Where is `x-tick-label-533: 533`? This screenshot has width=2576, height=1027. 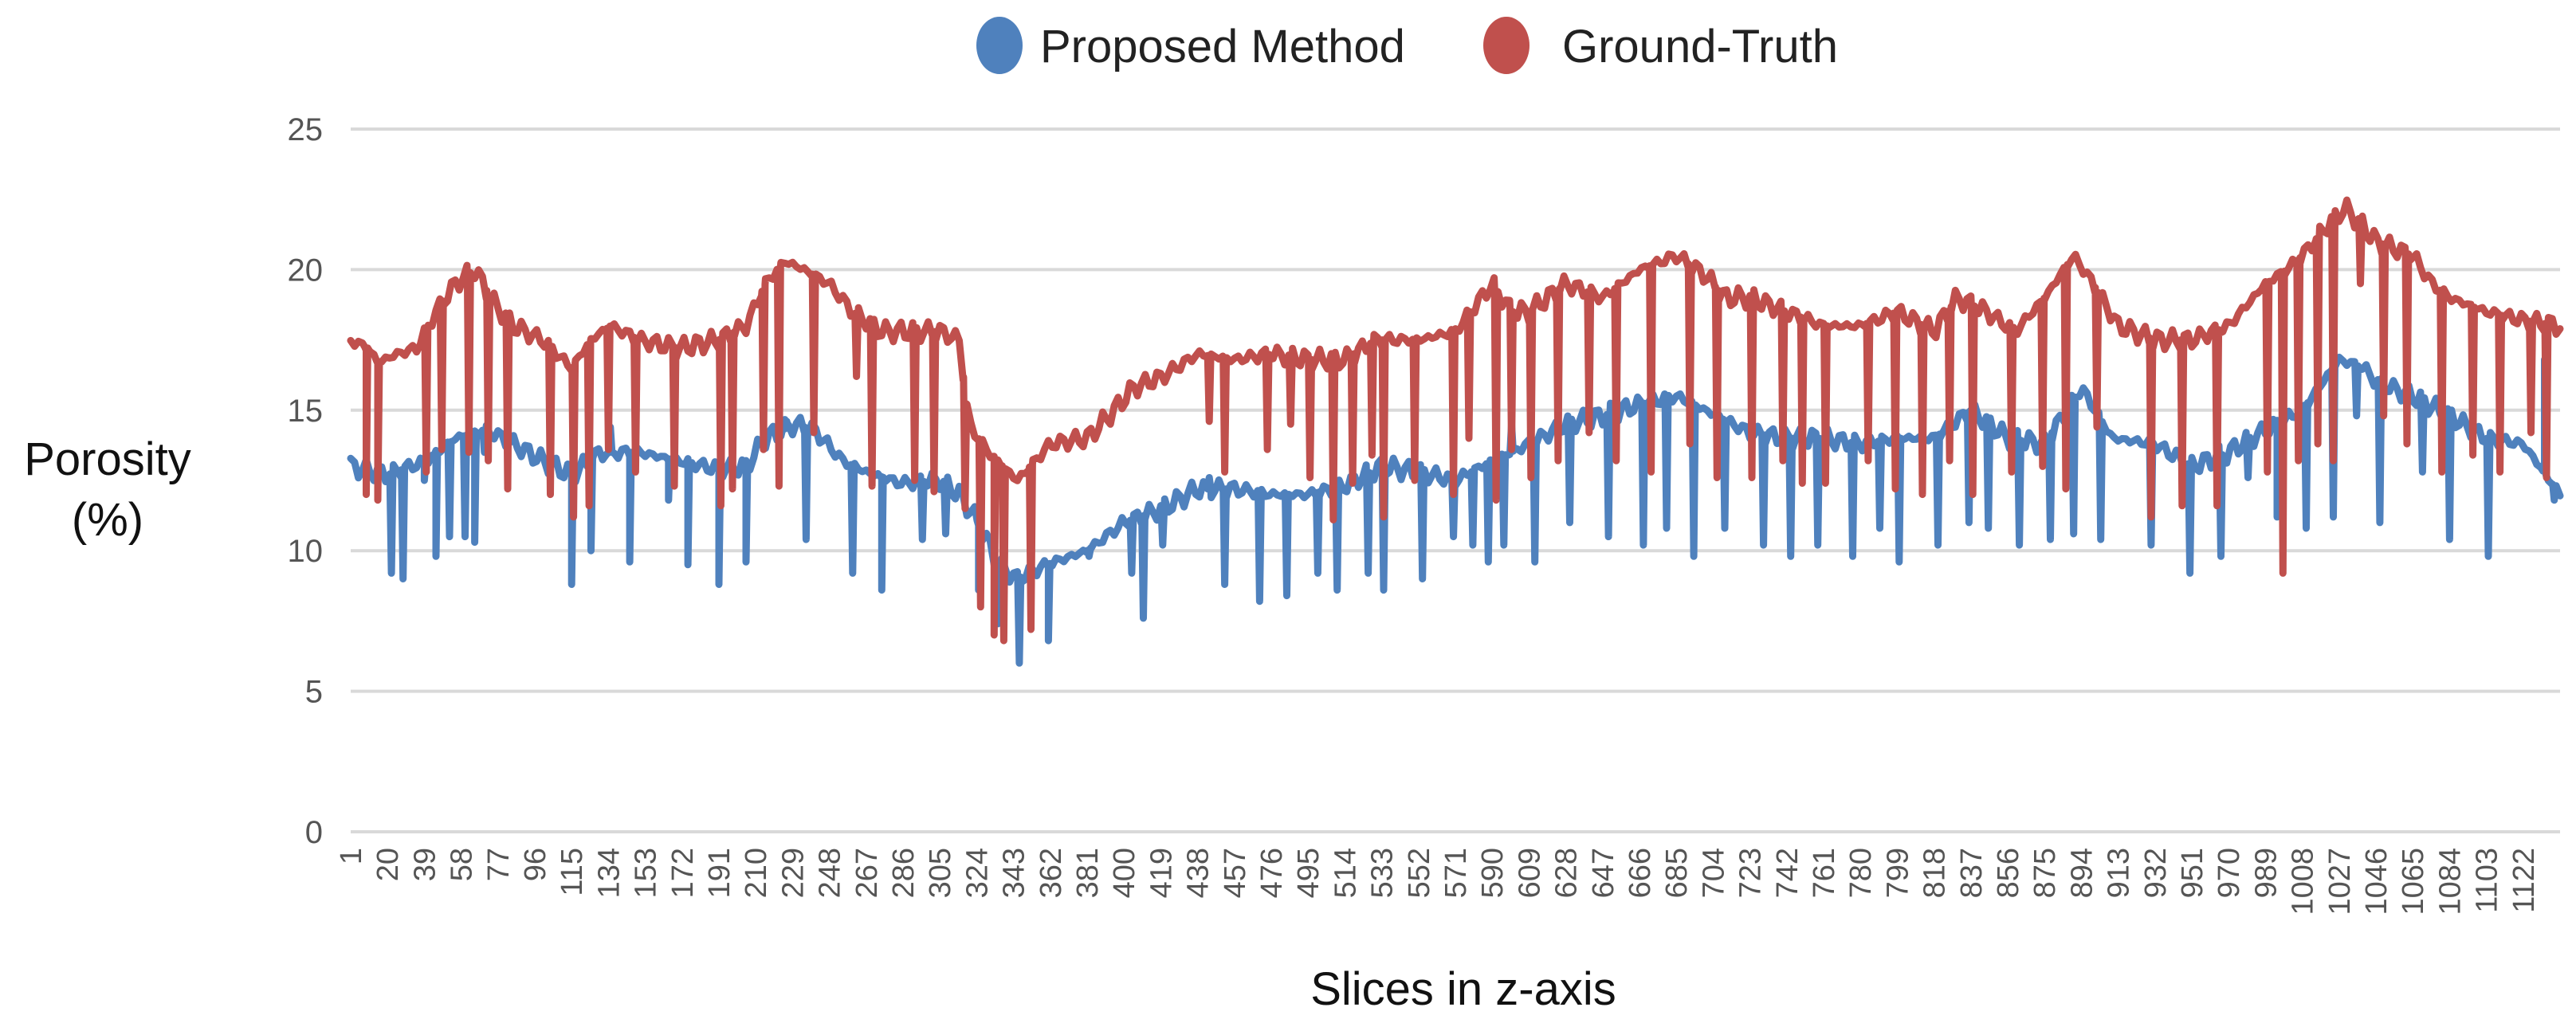
x-tick-label-533: 533 is located at coordinates (1383, 873).